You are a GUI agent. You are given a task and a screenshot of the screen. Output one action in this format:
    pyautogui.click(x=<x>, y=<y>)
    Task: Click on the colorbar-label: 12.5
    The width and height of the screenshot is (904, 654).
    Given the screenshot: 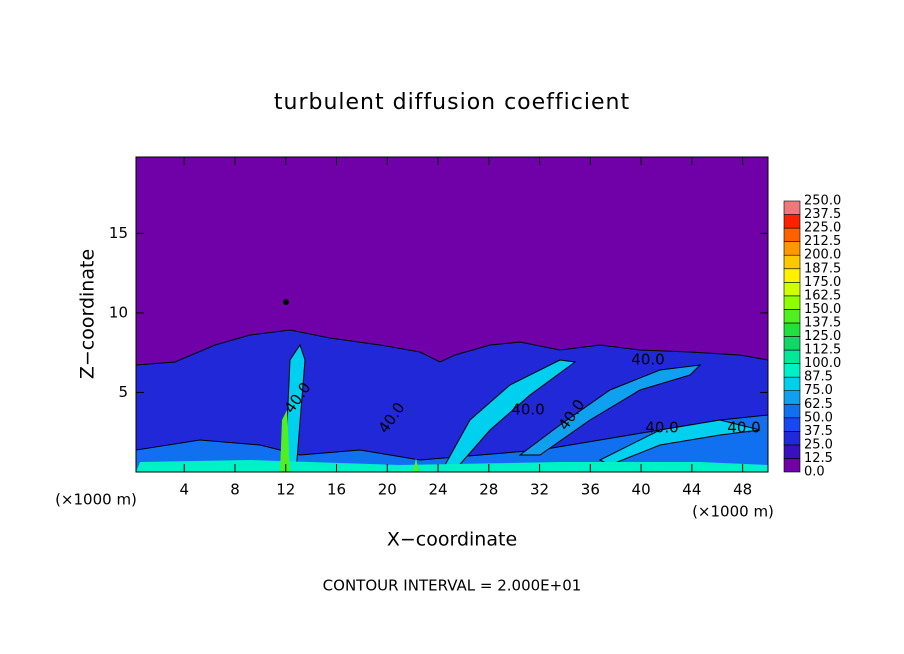 What is the action you would take?
    pyautogui.click(x=818, y=458)
    